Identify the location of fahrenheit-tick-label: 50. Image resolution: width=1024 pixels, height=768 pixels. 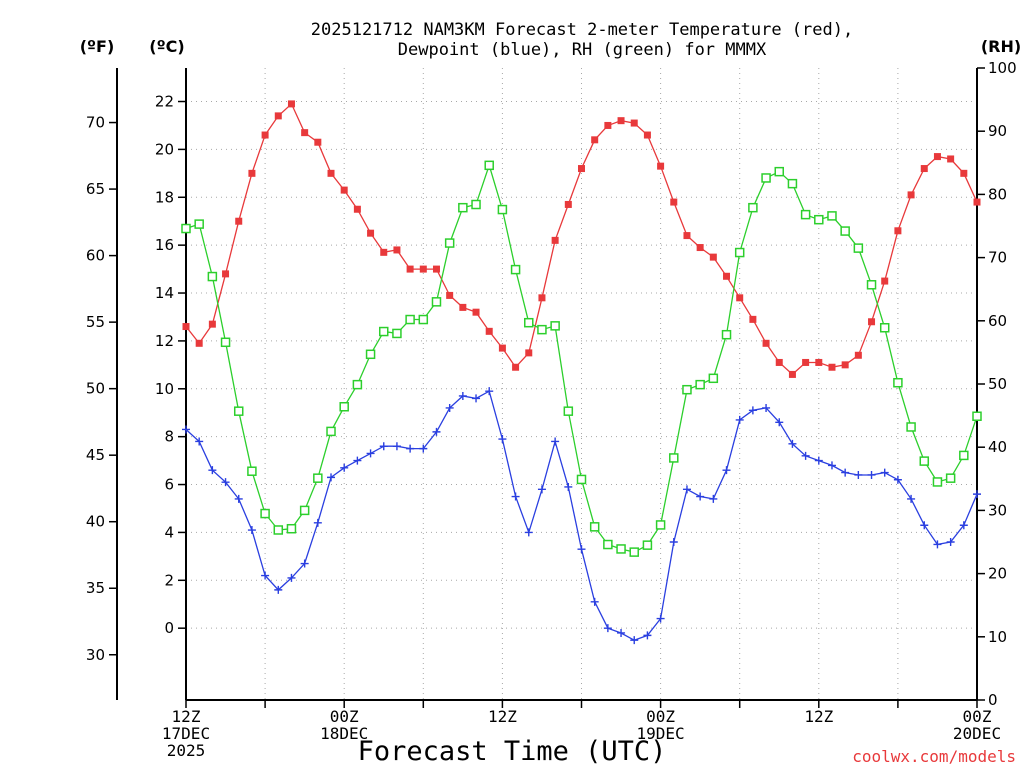
(95, 389).